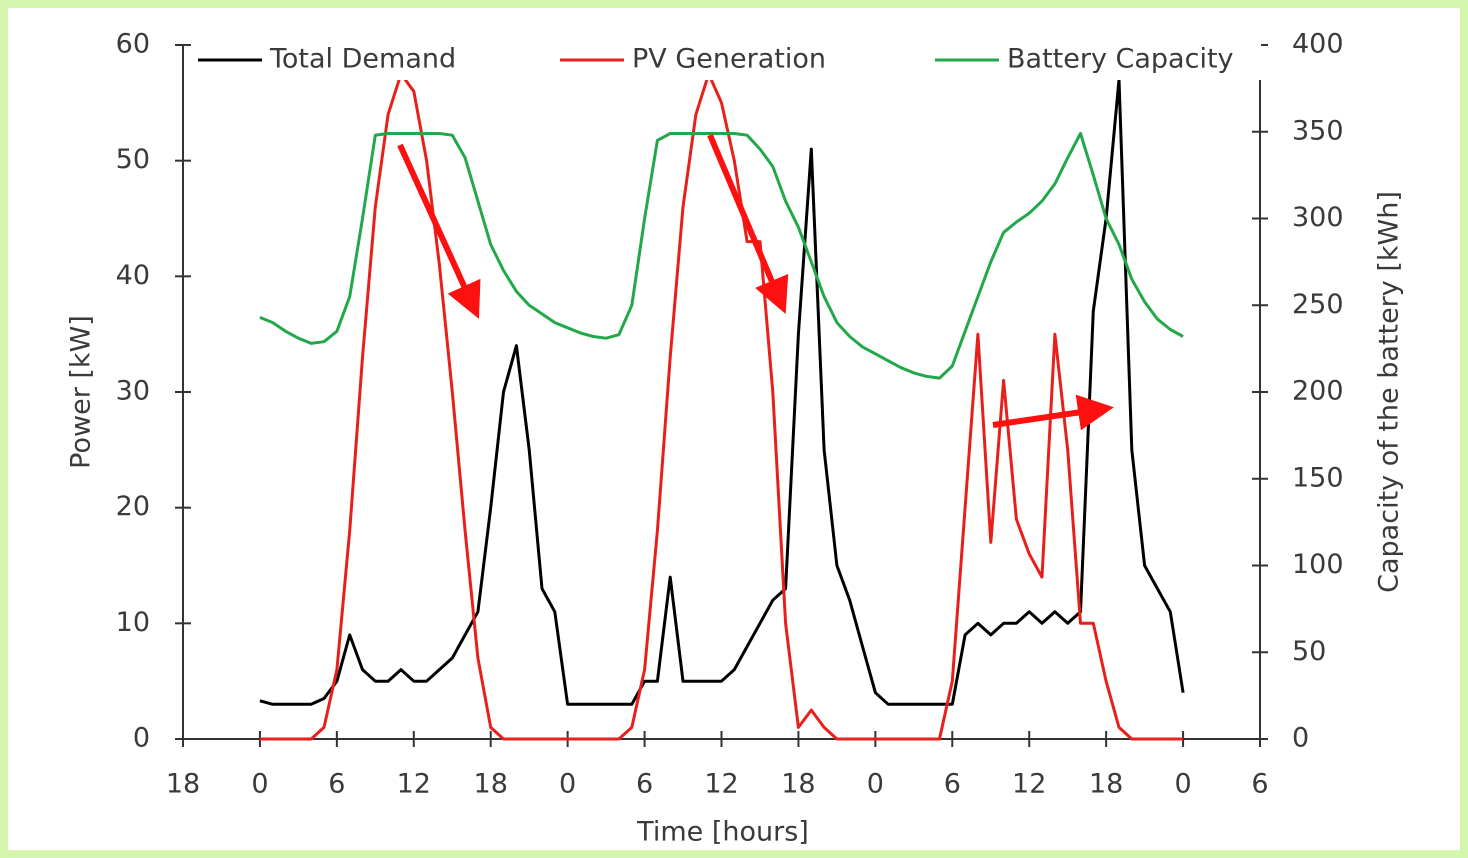 Image resolution: width=1468 pixels, height=858 pixels. I want to click on y-tick-label: 30, so click(133, 391).